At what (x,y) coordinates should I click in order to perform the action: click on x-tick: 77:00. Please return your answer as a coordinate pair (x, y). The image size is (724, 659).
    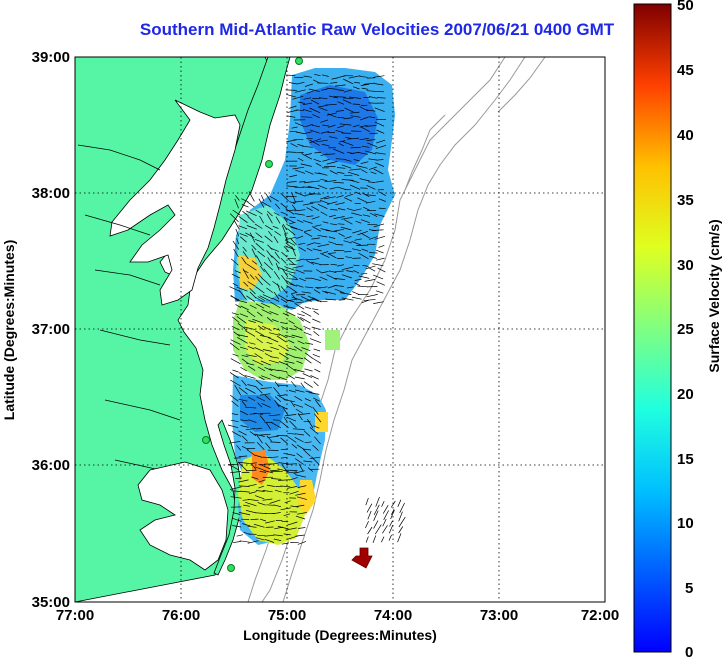
    Looking at the image, I should click on (75, 615).